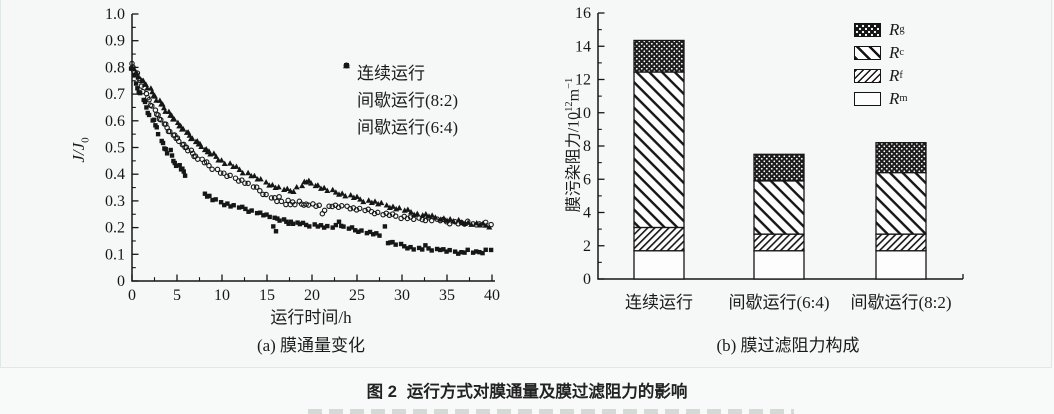 This screenshot has height=414, width=1054. I want to click on flux-x-axis-label: 运行时间/h, so click(311, 317).